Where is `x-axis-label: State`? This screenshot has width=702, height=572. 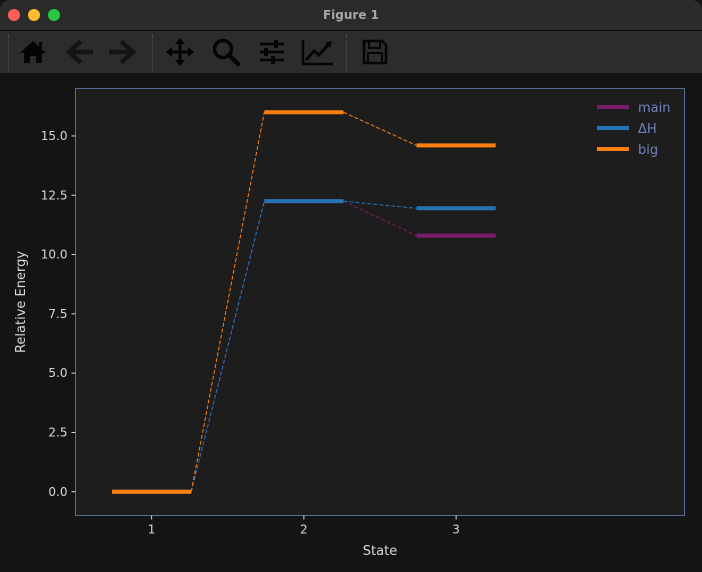 x-axis-label: State is located at coordinates (380, 551).